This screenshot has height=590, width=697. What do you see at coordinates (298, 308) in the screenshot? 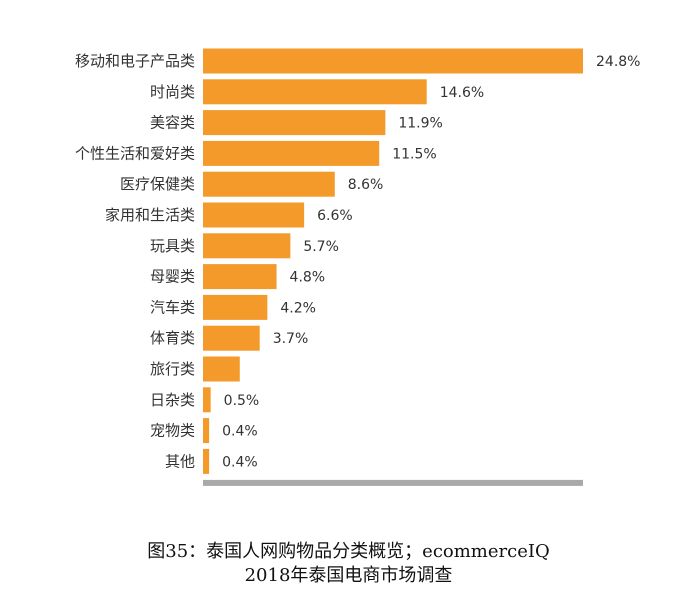
I see `value-label-8: 4.2%` at bounding box center [298, 308].